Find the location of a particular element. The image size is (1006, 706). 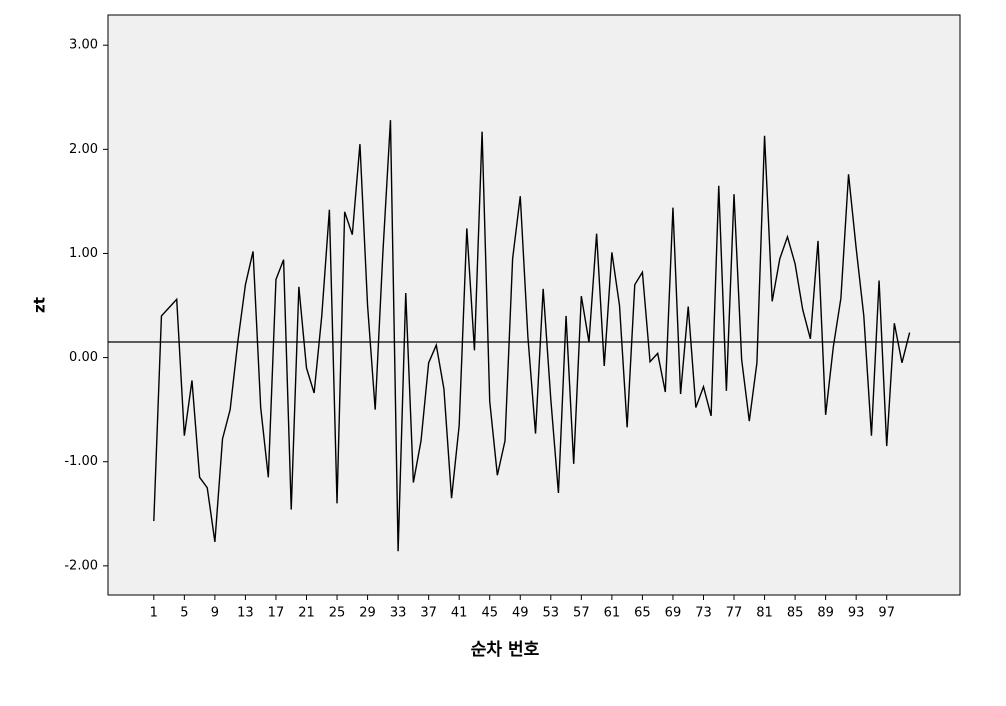

x-tick-label: 33 is located at coordinates (398, 613).